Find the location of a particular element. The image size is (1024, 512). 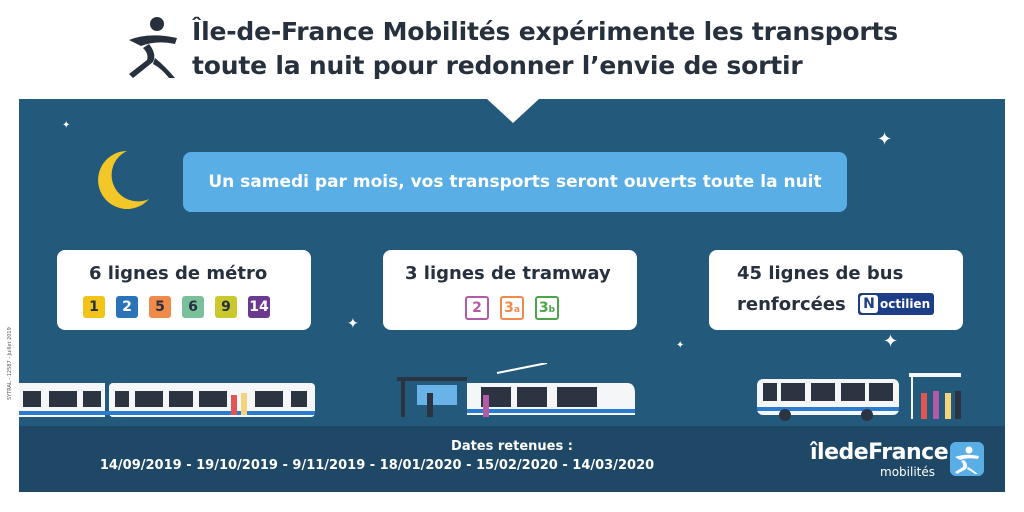

idfm-brand-logo: îledeFrance mobilités is located at coordinates (902, 460).